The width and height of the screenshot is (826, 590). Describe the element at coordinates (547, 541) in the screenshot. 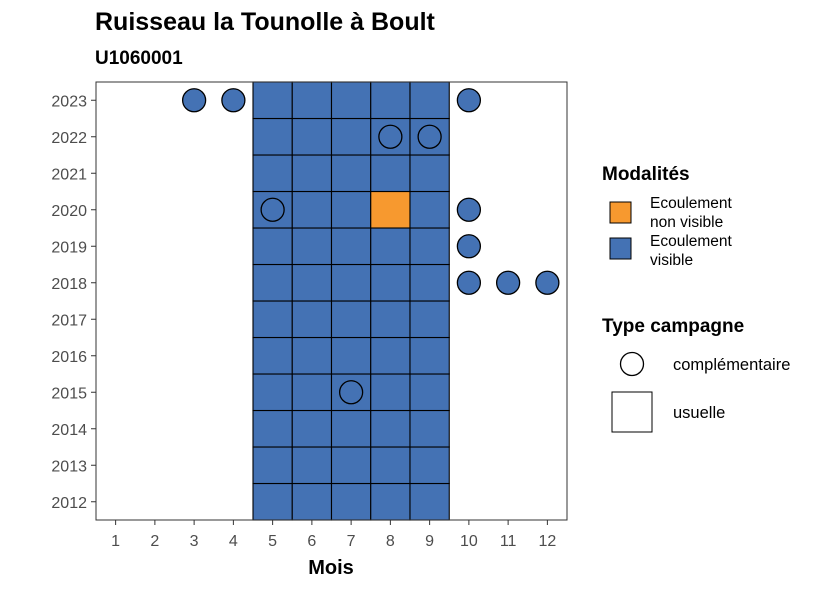

I see `x-tick-label-12: 12` at that location.